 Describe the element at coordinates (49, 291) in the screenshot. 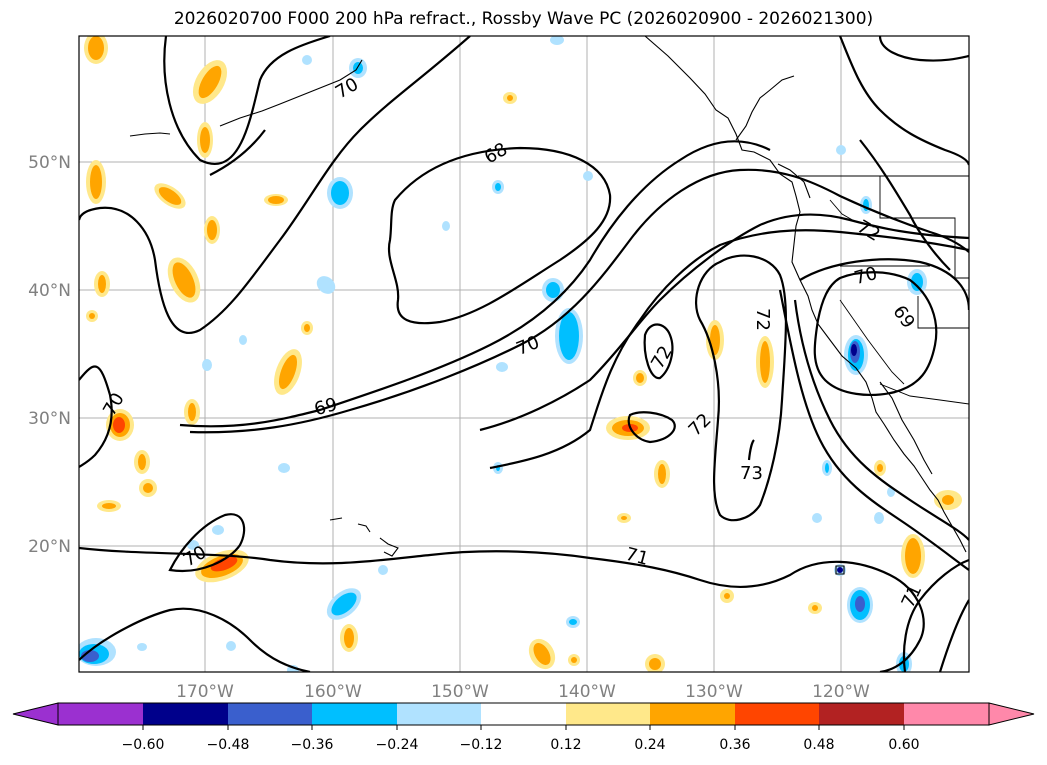

I see `lat-label-40: 40°N` at that location.